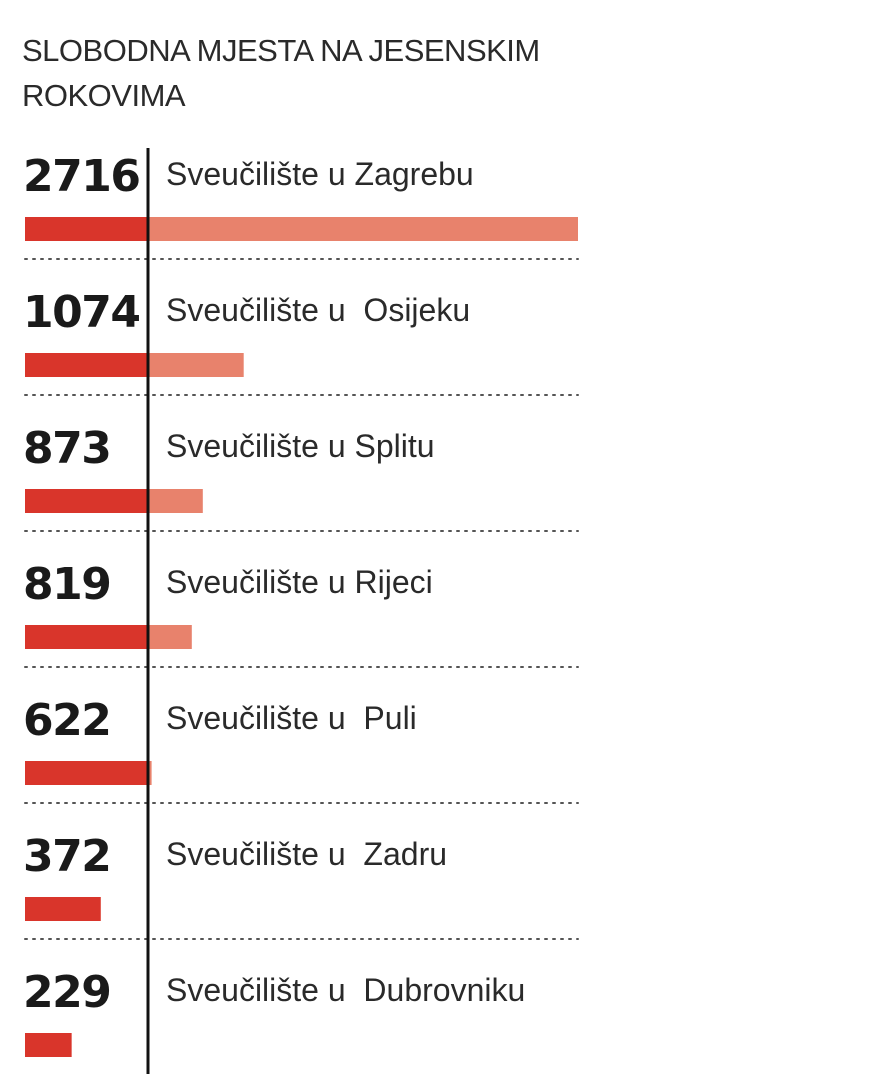 The height and width of the screenshot is (1080, 885). Describe the element at coordinates (318, 310) in the screenshot. I see `category-label: Sveučilište u Osijeku` at that location.